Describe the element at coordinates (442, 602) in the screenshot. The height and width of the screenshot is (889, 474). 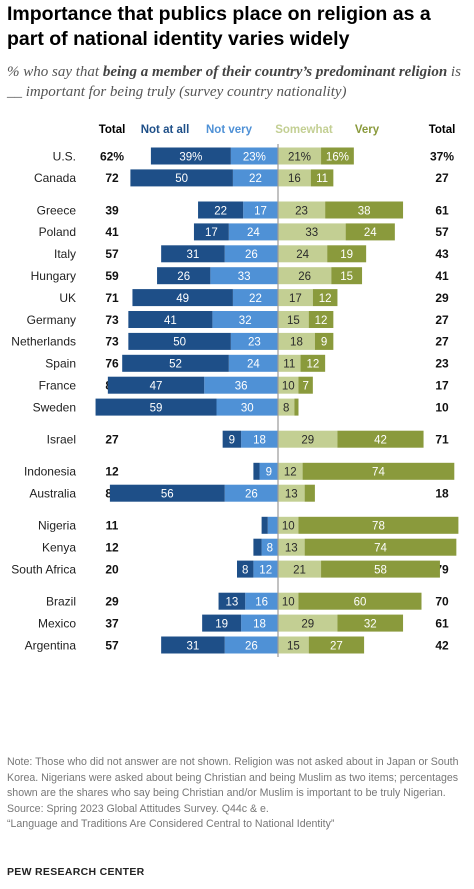
I see `right-total-value: 70` at that location.